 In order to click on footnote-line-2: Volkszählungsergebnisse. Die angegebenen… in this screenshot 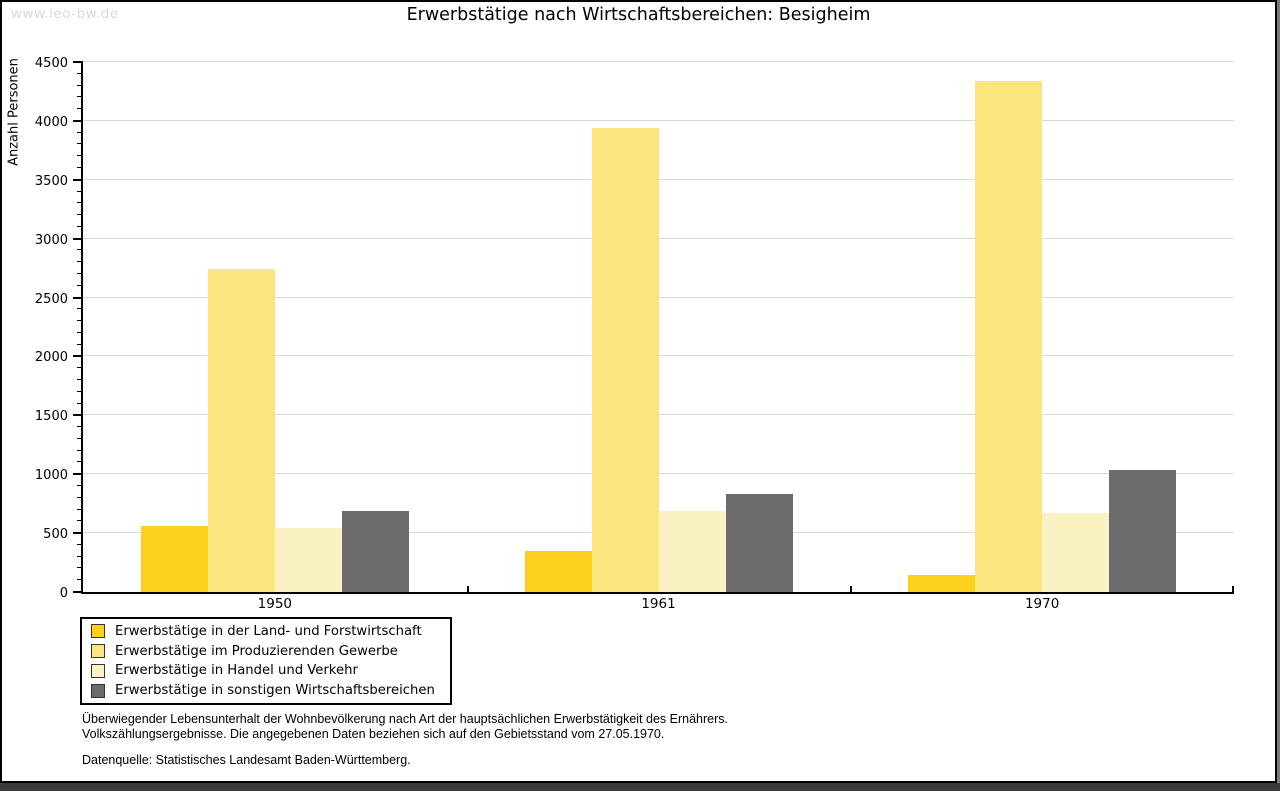, I will do `click(373, 734)`.